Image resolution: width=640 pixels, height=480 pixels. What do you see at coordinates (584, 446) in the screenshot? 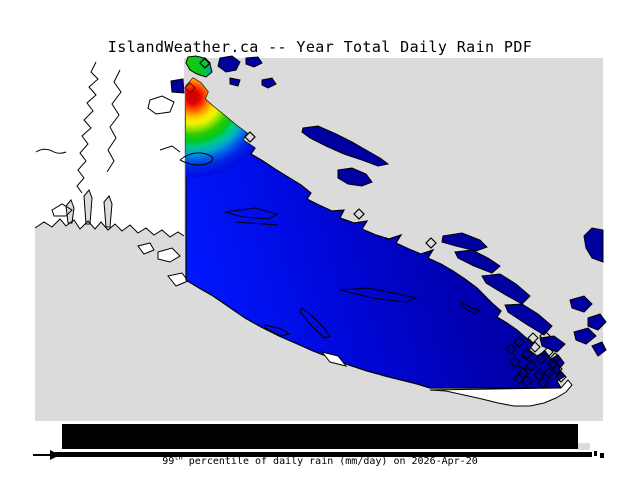
I see `colorbar-gray-notch` at bounding box center [584, 446].